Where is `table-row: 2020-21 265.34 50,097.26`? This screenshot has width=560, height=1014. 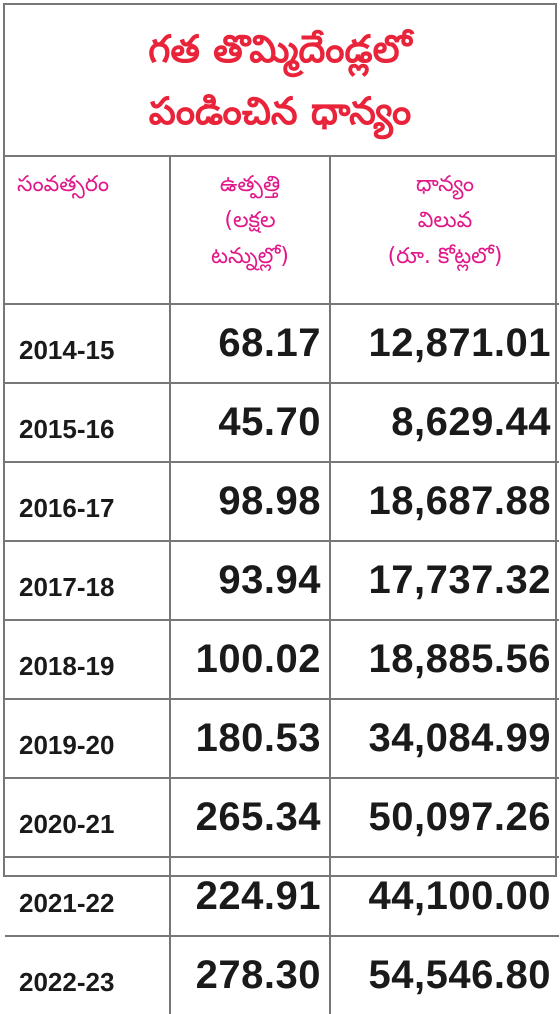
table-row: 2020-21 265.34 50,097.26 is located at coordinates (282, 818).